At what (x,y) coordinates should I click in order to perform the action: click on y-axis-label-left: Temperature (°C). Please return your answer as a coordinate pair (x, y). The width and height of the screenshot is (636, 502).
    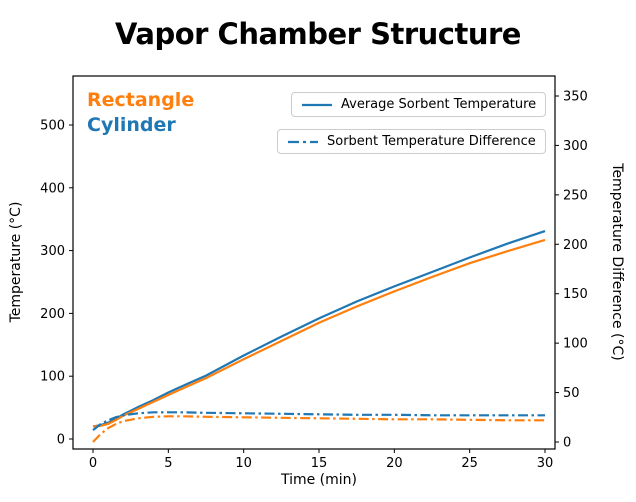
    Looking at the image, I should click on (16, 263).